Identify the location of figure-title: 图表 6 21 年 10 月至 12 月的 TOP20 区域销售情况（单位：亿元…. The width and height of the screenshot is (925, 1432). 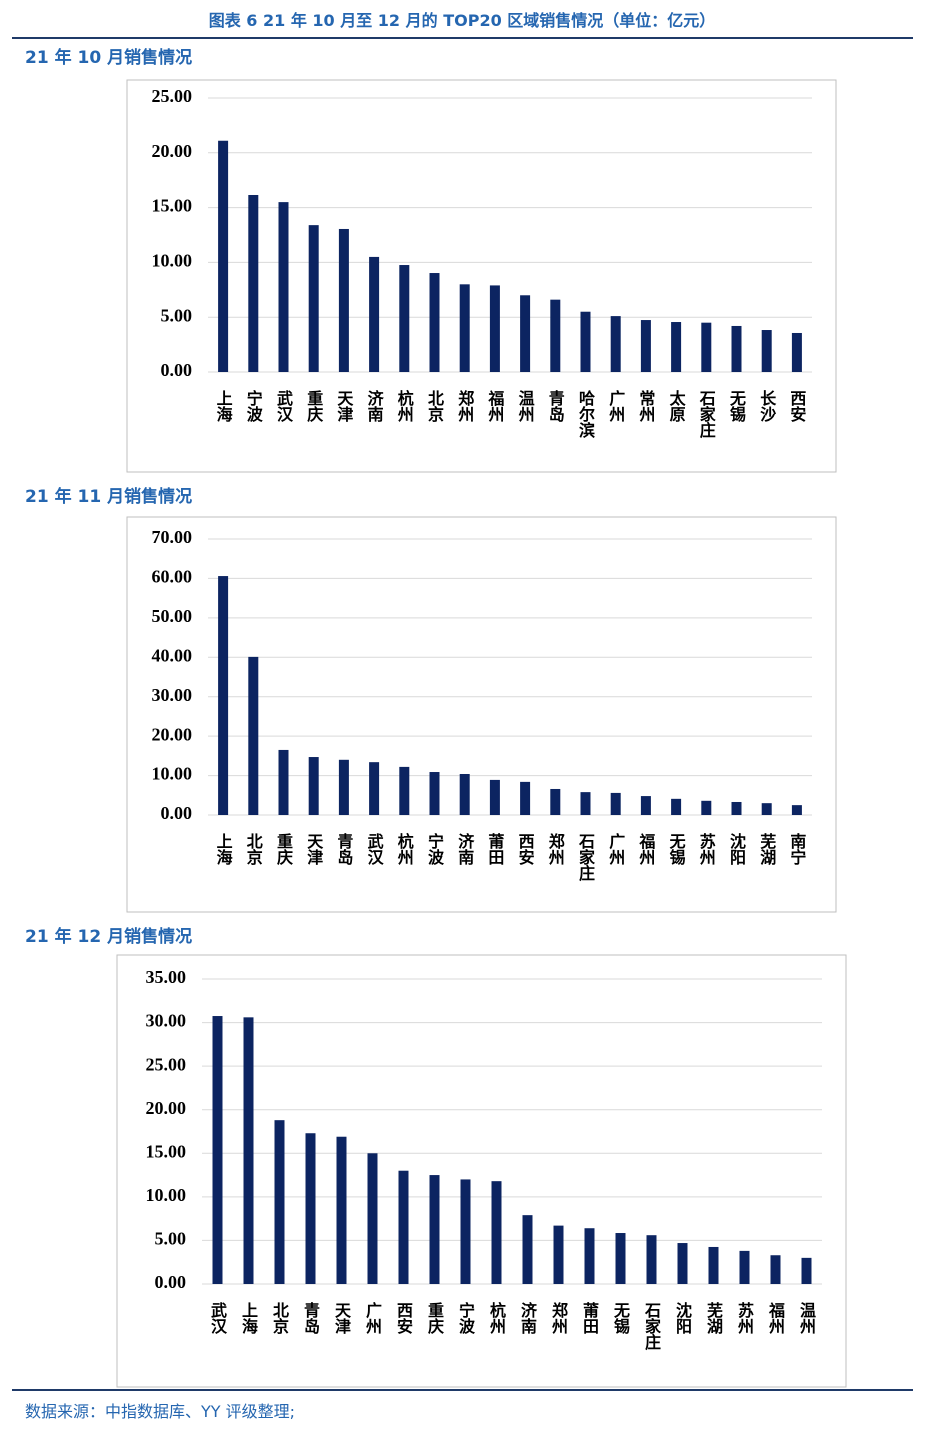
(462, 20).